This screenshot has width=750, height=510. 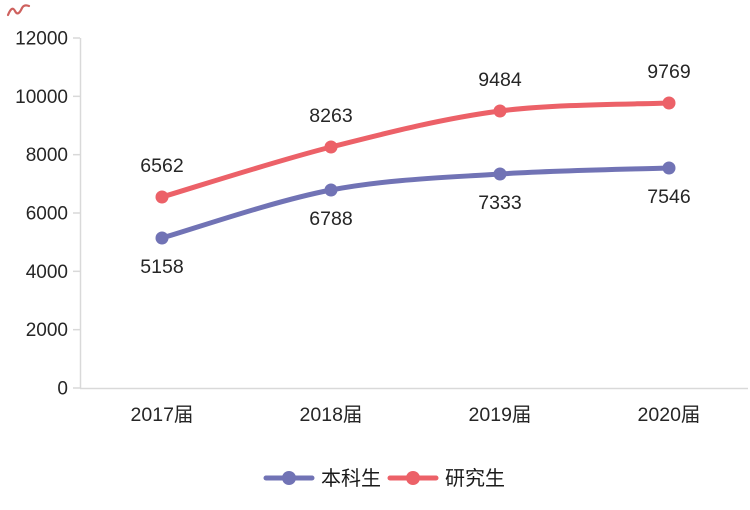 I want to click on y-axis-label: 10000, so click(x=41, y=97).